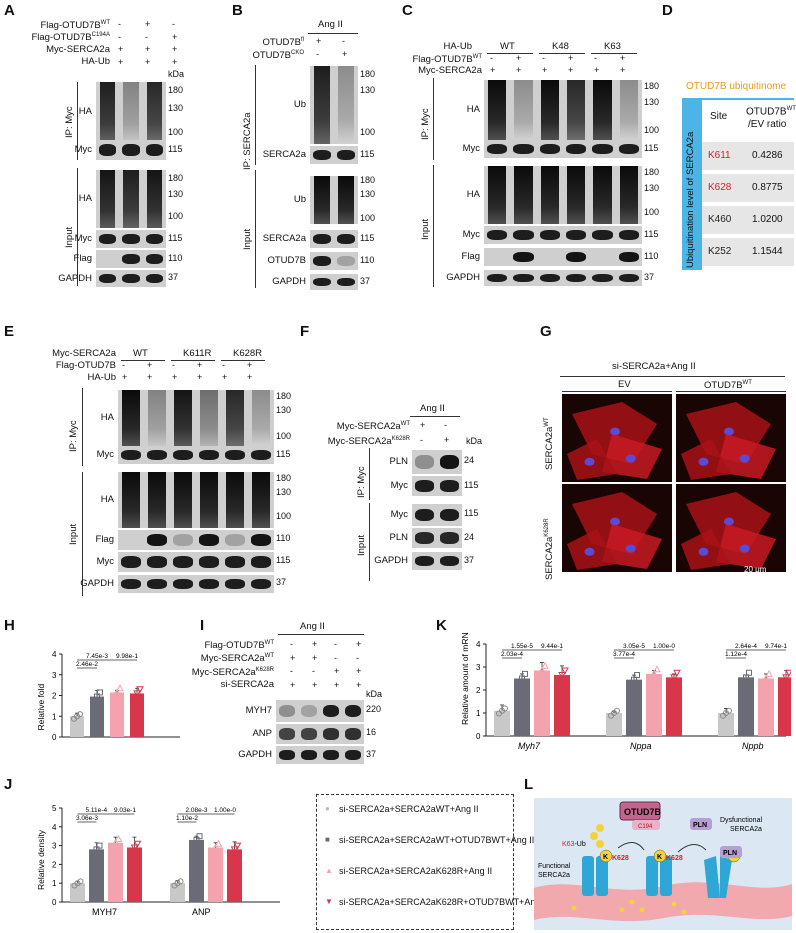 The image size is (796, 933). I want to click on c-group-2: K63, so click(612, 46).